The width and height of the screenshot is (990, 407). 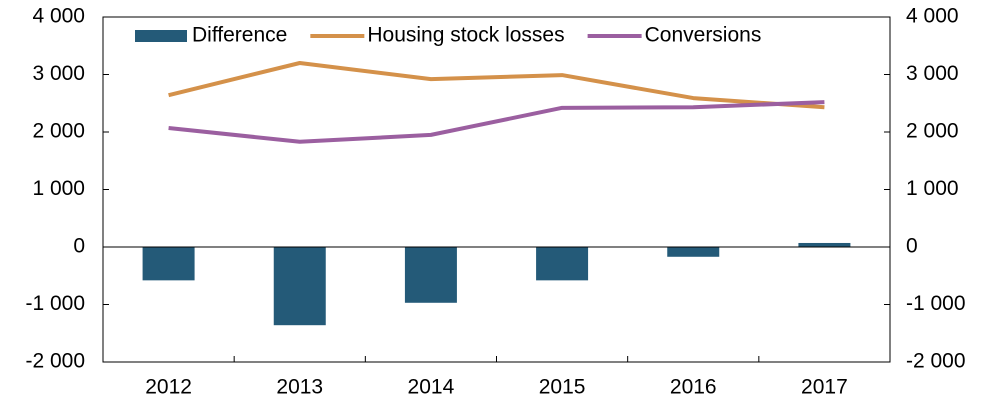 What do you see at coordinates (79, 246) in the screenshot?
I see `y-tick-label: 0` at bounding box center [79, 246].